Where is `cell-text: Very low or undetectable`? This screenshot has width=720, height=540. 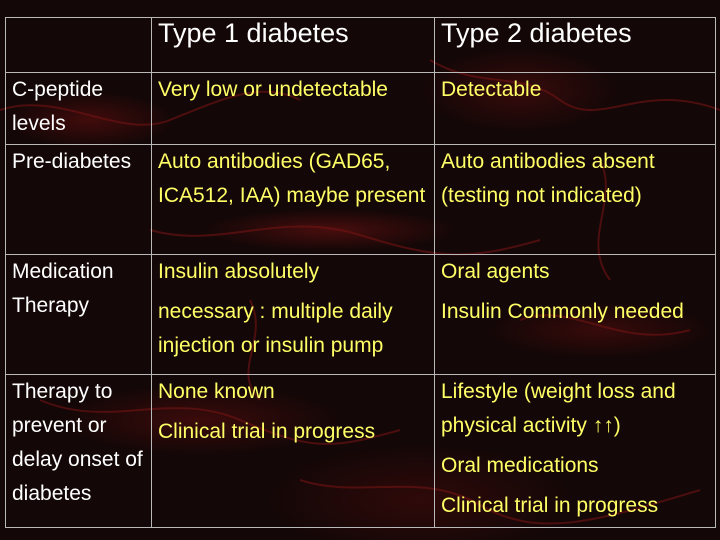 cell-text: Very low or undetectable is located at coordinates (273, 89).